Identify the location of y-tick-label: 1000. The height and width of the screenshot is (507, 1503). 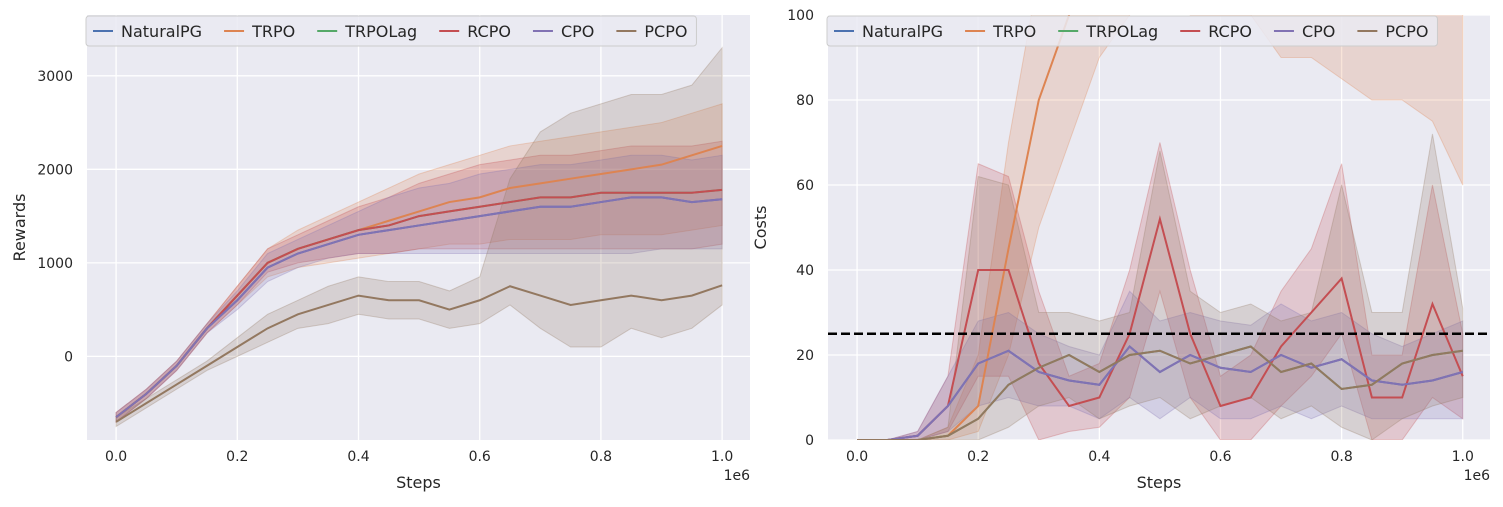
(55, 264).